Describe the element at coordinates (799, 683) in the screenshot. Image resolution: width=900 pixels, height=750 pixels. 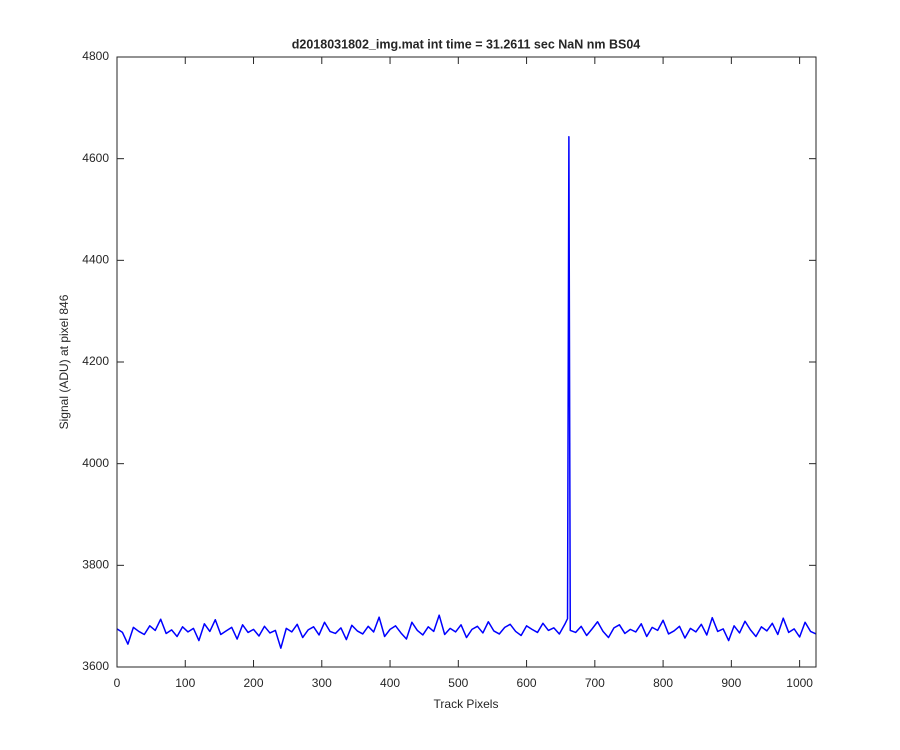
I see `x-tick-label: 1000` at that location.